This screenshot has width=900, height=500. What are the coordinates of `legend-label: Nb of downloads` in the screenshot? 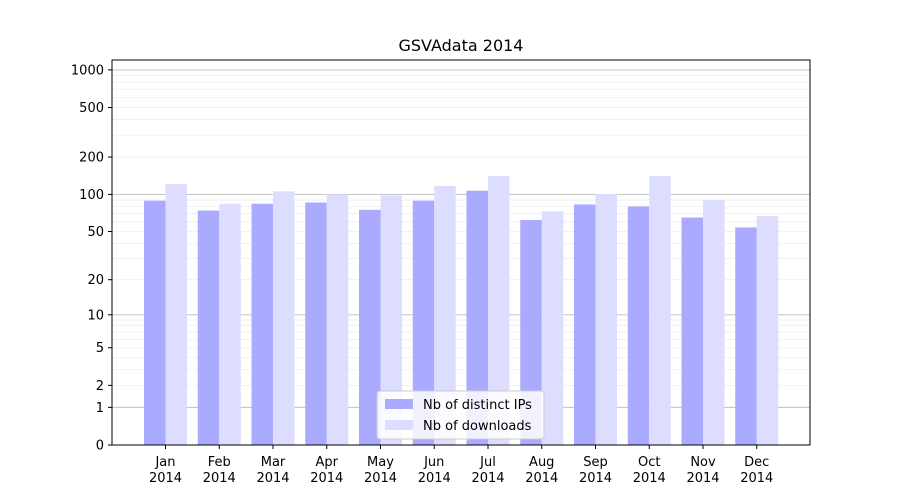 It's located at (477, 426).